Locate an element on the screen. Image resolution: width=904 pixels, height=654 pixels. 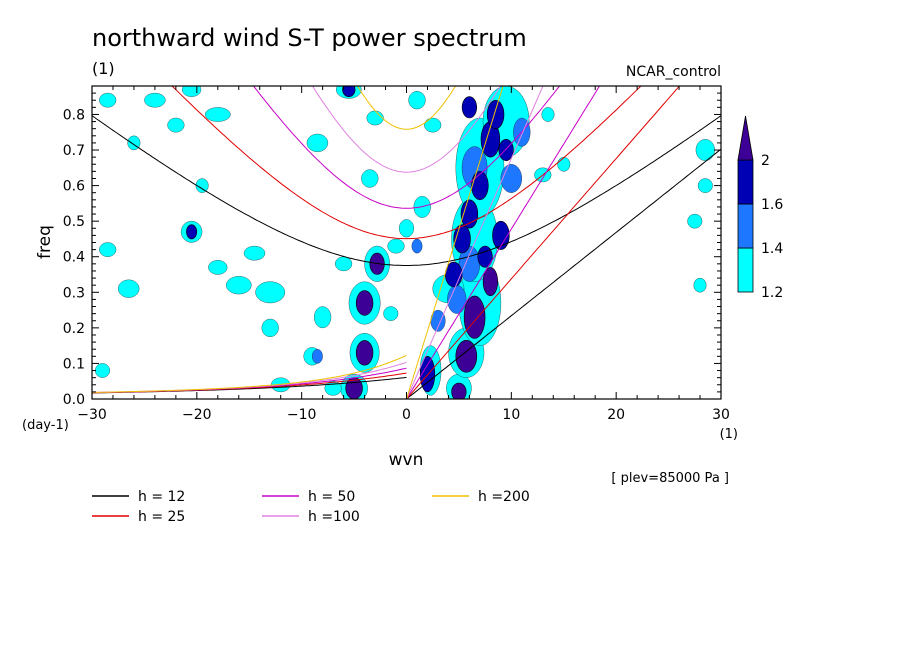
legend-label: h = 12 is located at coordinates (161, 497).